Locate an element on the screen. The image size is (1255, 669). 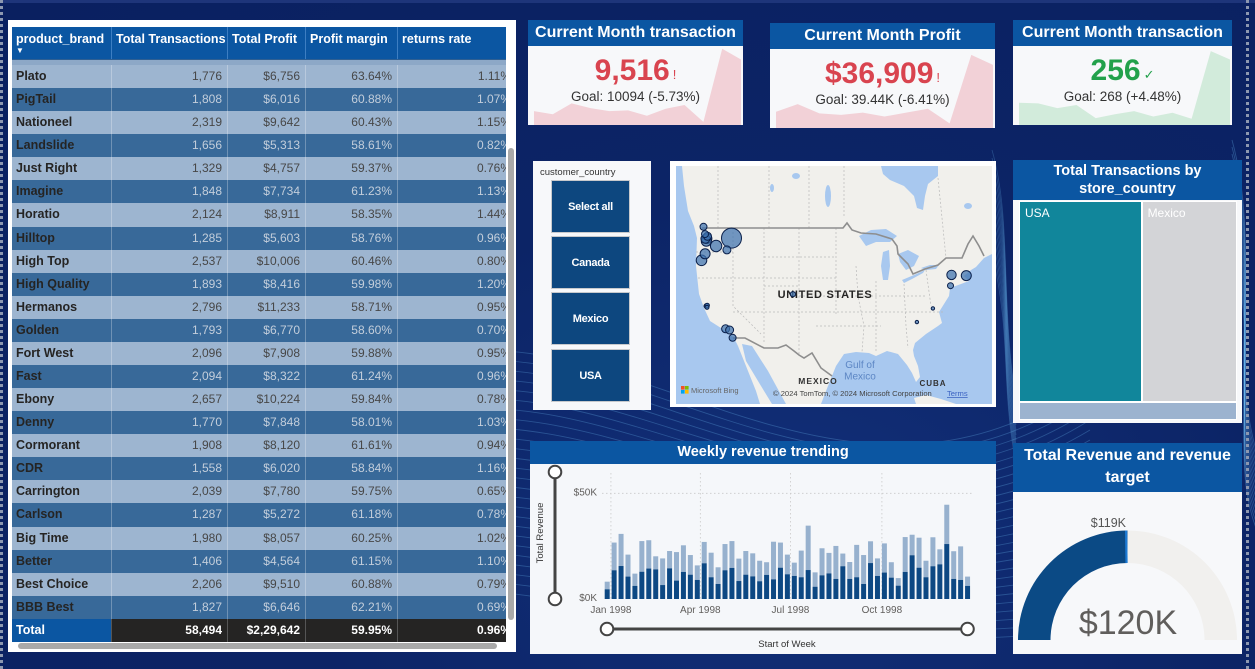
bar-week-7-lower is located at coordinates (649, 583).